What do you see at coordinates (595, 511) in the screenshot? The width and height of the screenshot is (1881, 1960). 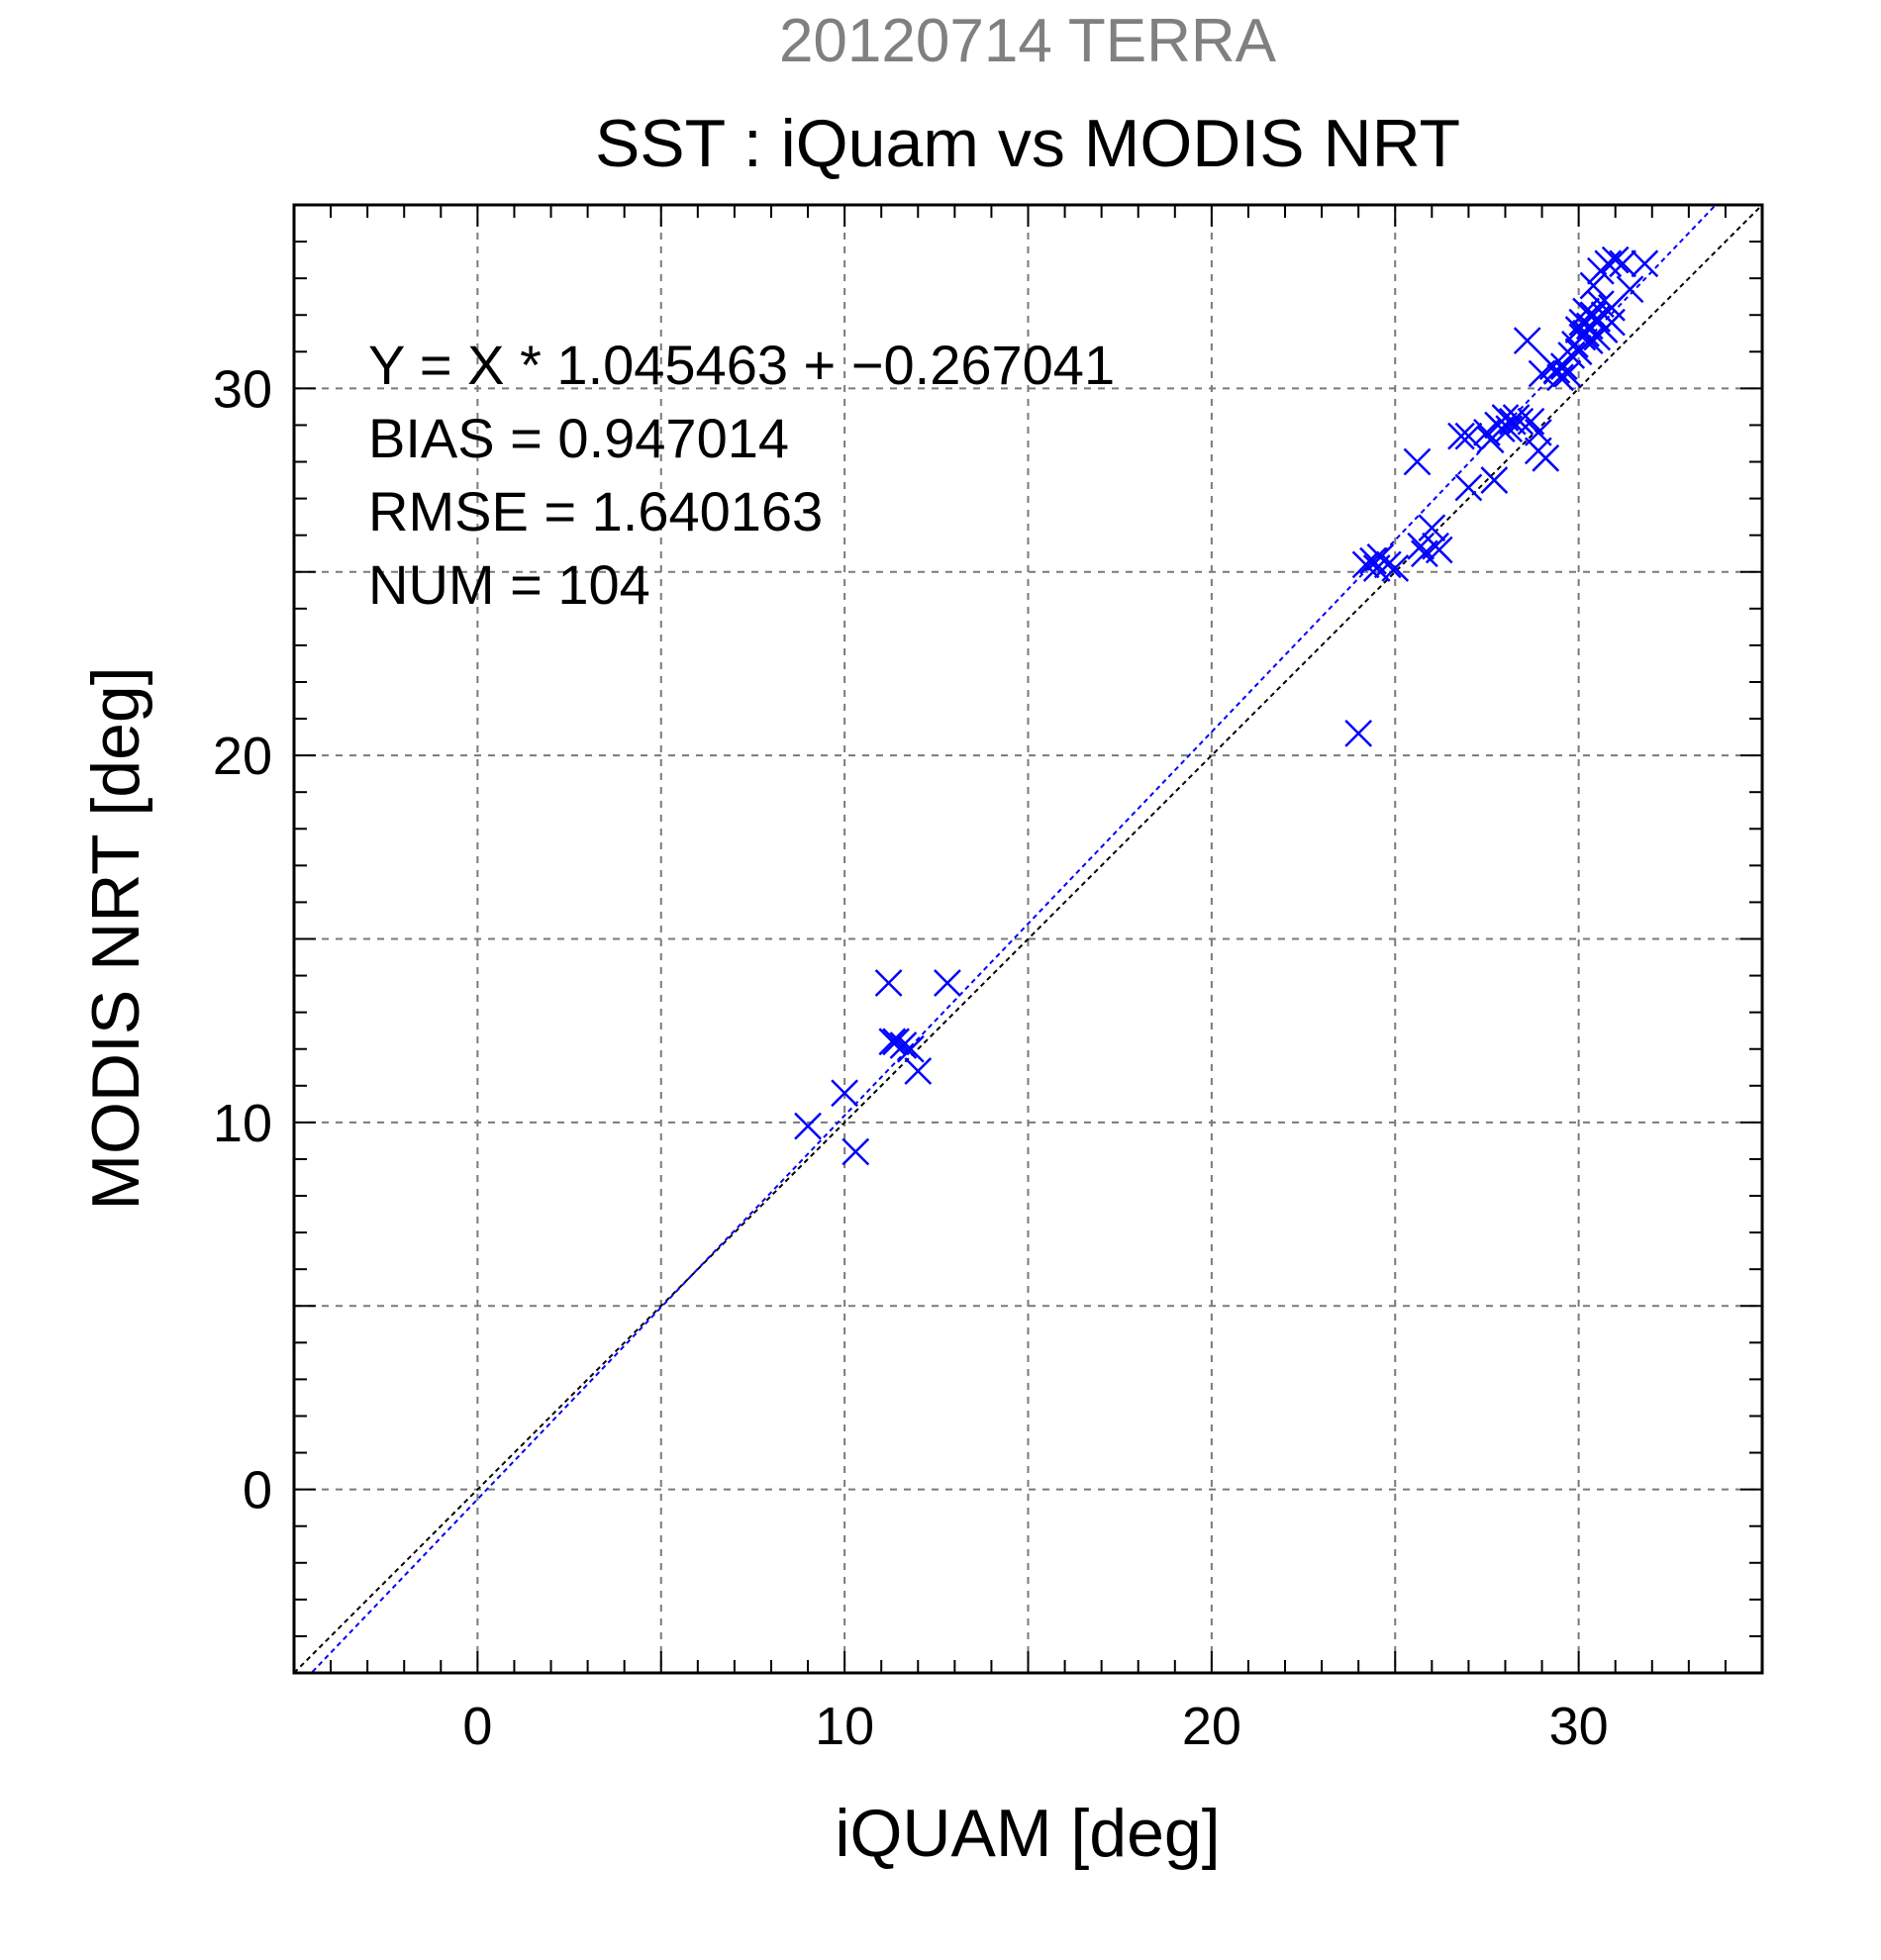 I see `rmse-text: RMSE = 1.640163` at bounding box center [595, 511].